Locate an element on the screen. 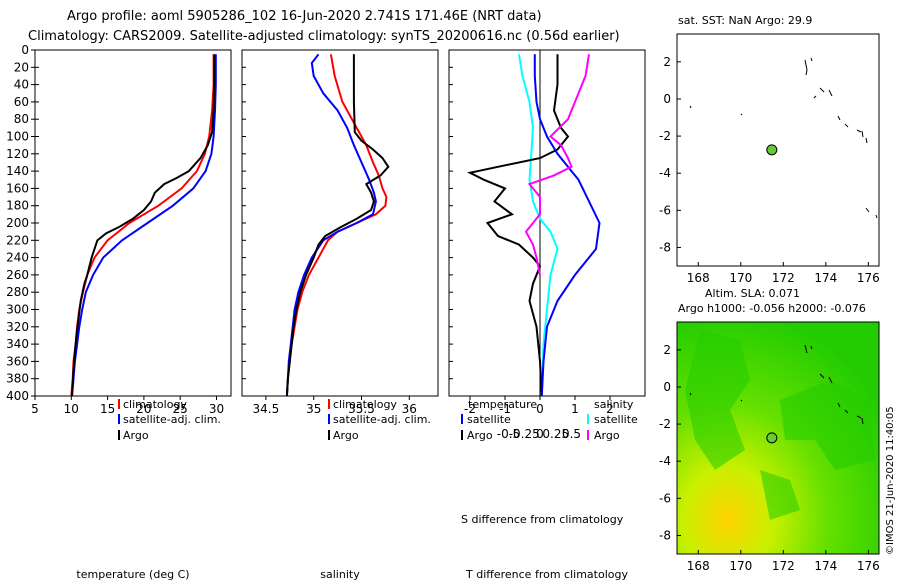 This screenshot has height=580, width=900. salinity-legend: climatology satellite-adj. clim. Argo is located at coordinates (379, 420).